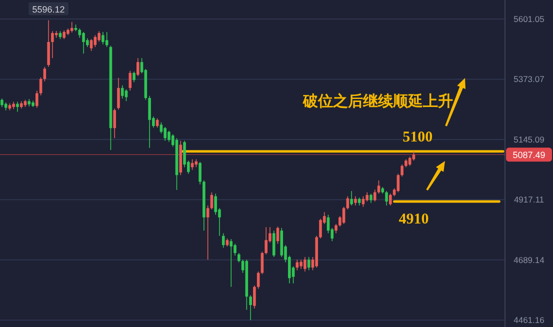  Describe the element at coordinates (529, 79) in the screenshot. I see `y-tick-label: 5373.07` at that location.